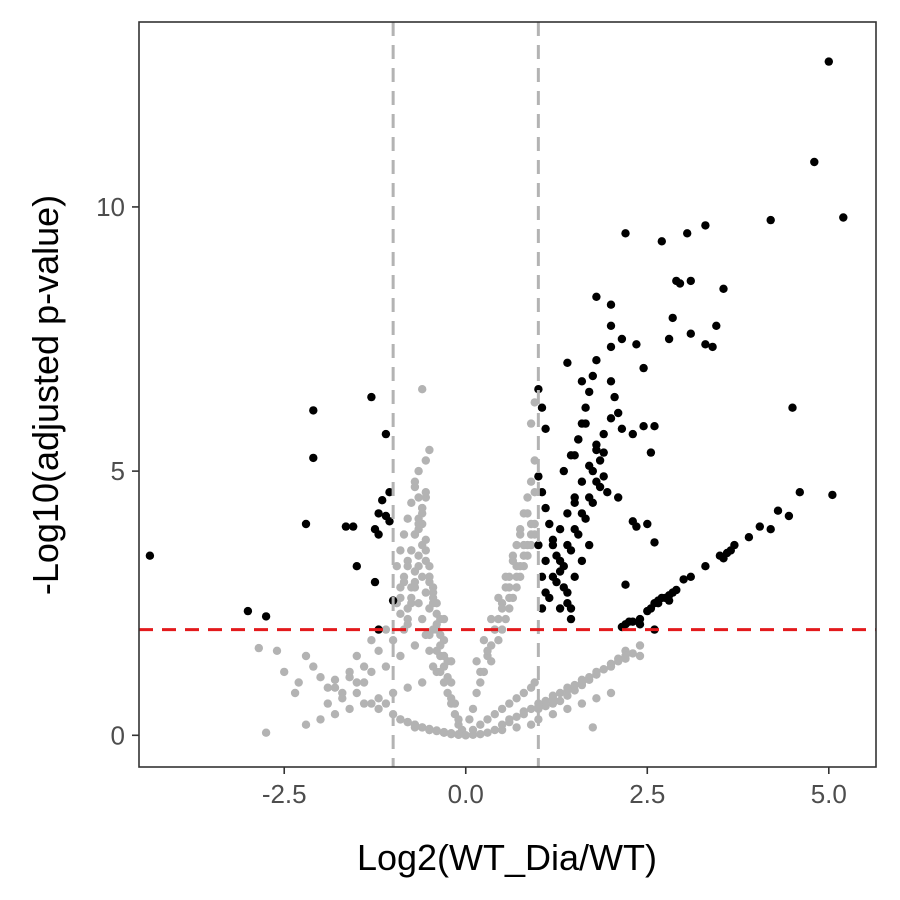  Describe the element at coordinates (45, 395) in the screenshot. I see `y-axis-title: -Log10(adjusted p-value)` at that location.